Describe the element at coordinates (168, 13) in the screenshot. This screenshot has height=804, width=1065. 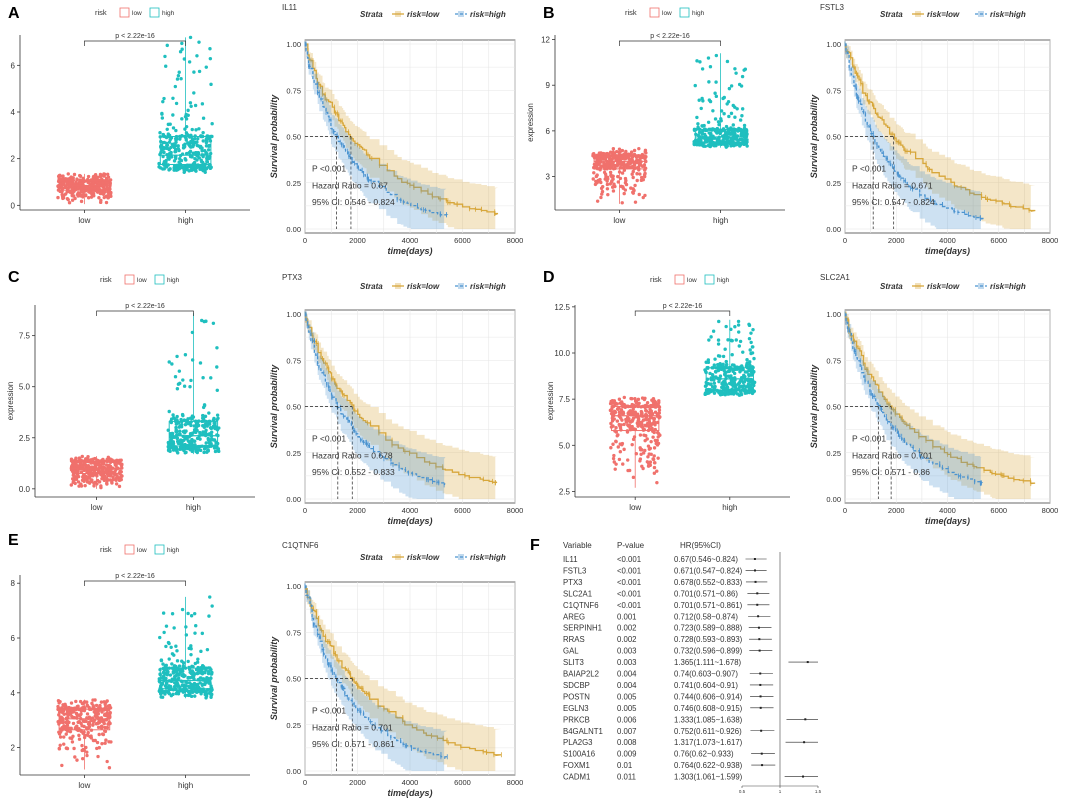
I see `legend-label-high: high` at that location.